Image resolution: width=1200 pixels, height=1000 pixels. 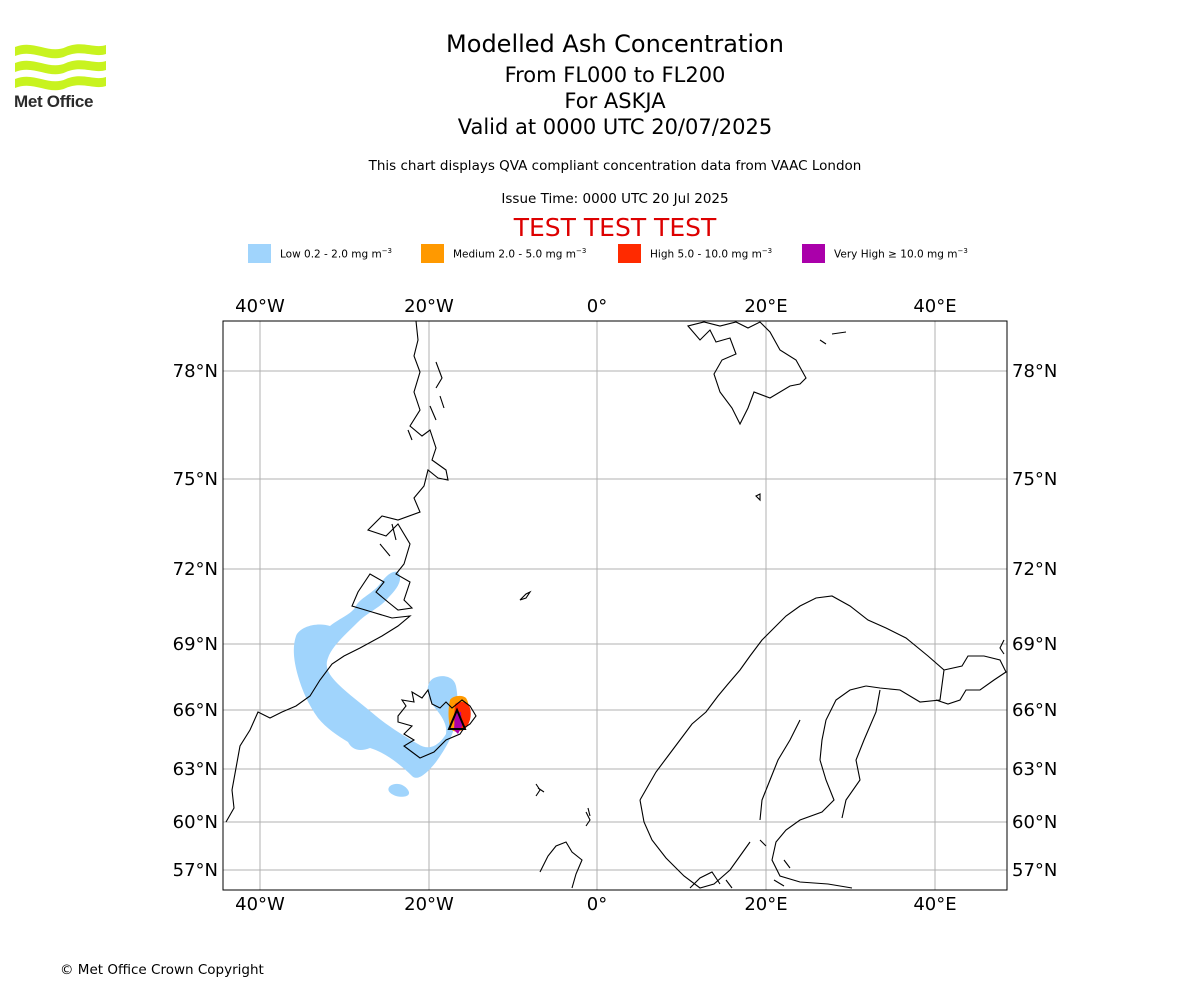 I want to click on coastline-scotland, so click(x=565, y=850).